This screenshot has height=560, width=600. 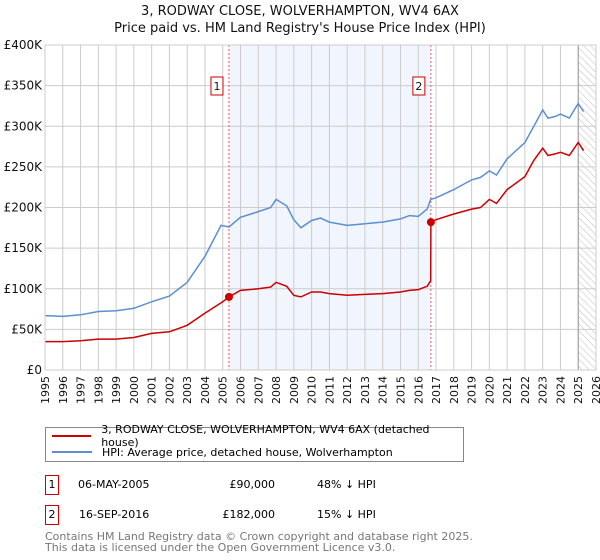 What do you see at coordinates (560, 390) in the screenshot?
I see `x-tick-label: 2024` at bounding box center [560, 390].